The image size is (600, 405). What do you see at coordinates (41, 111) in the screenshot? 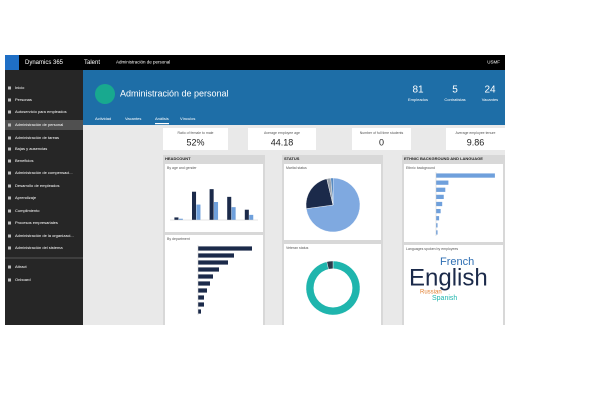
I see `nav-item: Autoservicio para empleados` at bounding box center [41, 111].